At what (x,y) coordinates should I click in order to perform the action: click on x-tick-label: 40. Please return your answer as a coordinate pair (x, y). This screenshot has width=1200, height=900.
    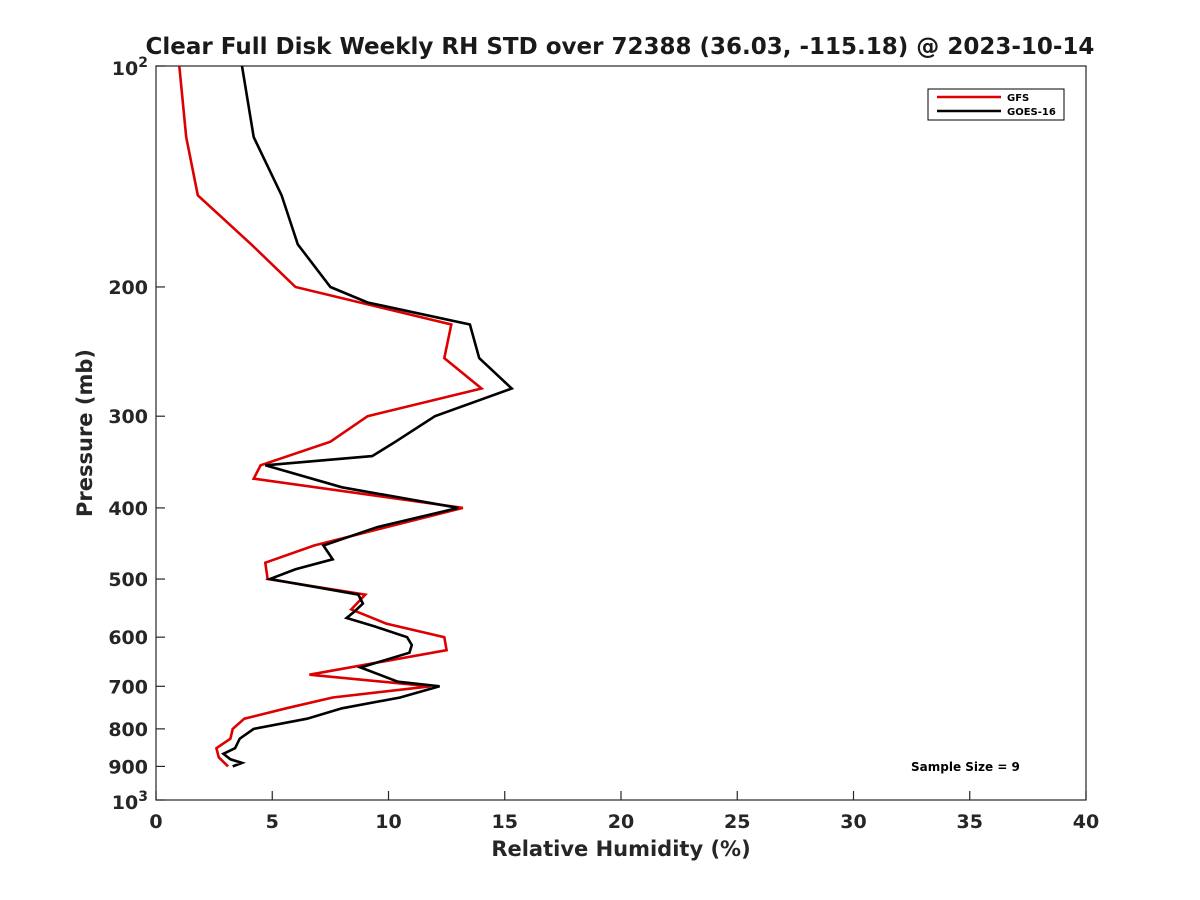
    Looking at the image, I should click on (1086, 822).